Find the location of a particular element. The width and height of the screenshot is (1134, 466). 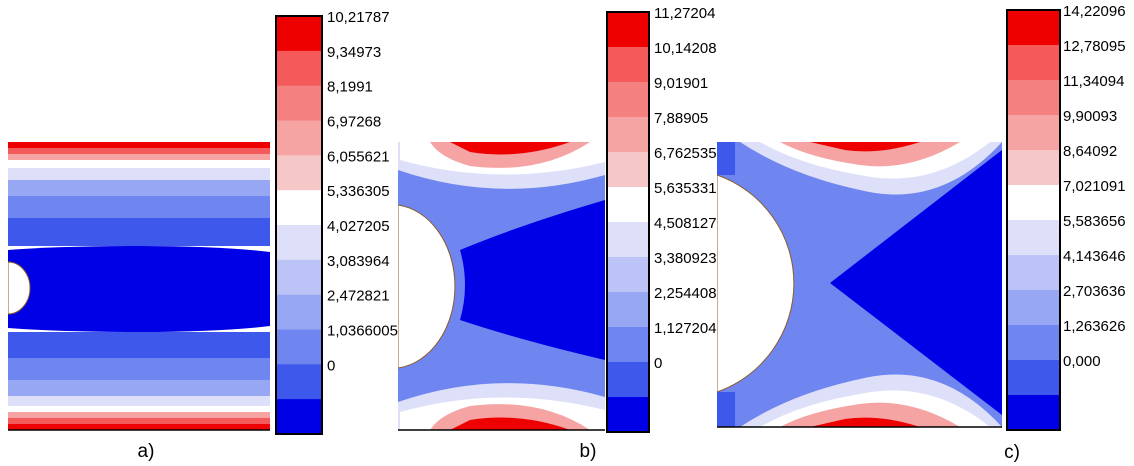

colorbar-a-tick-label: 2,472821 is located at coordinates (358, 296).